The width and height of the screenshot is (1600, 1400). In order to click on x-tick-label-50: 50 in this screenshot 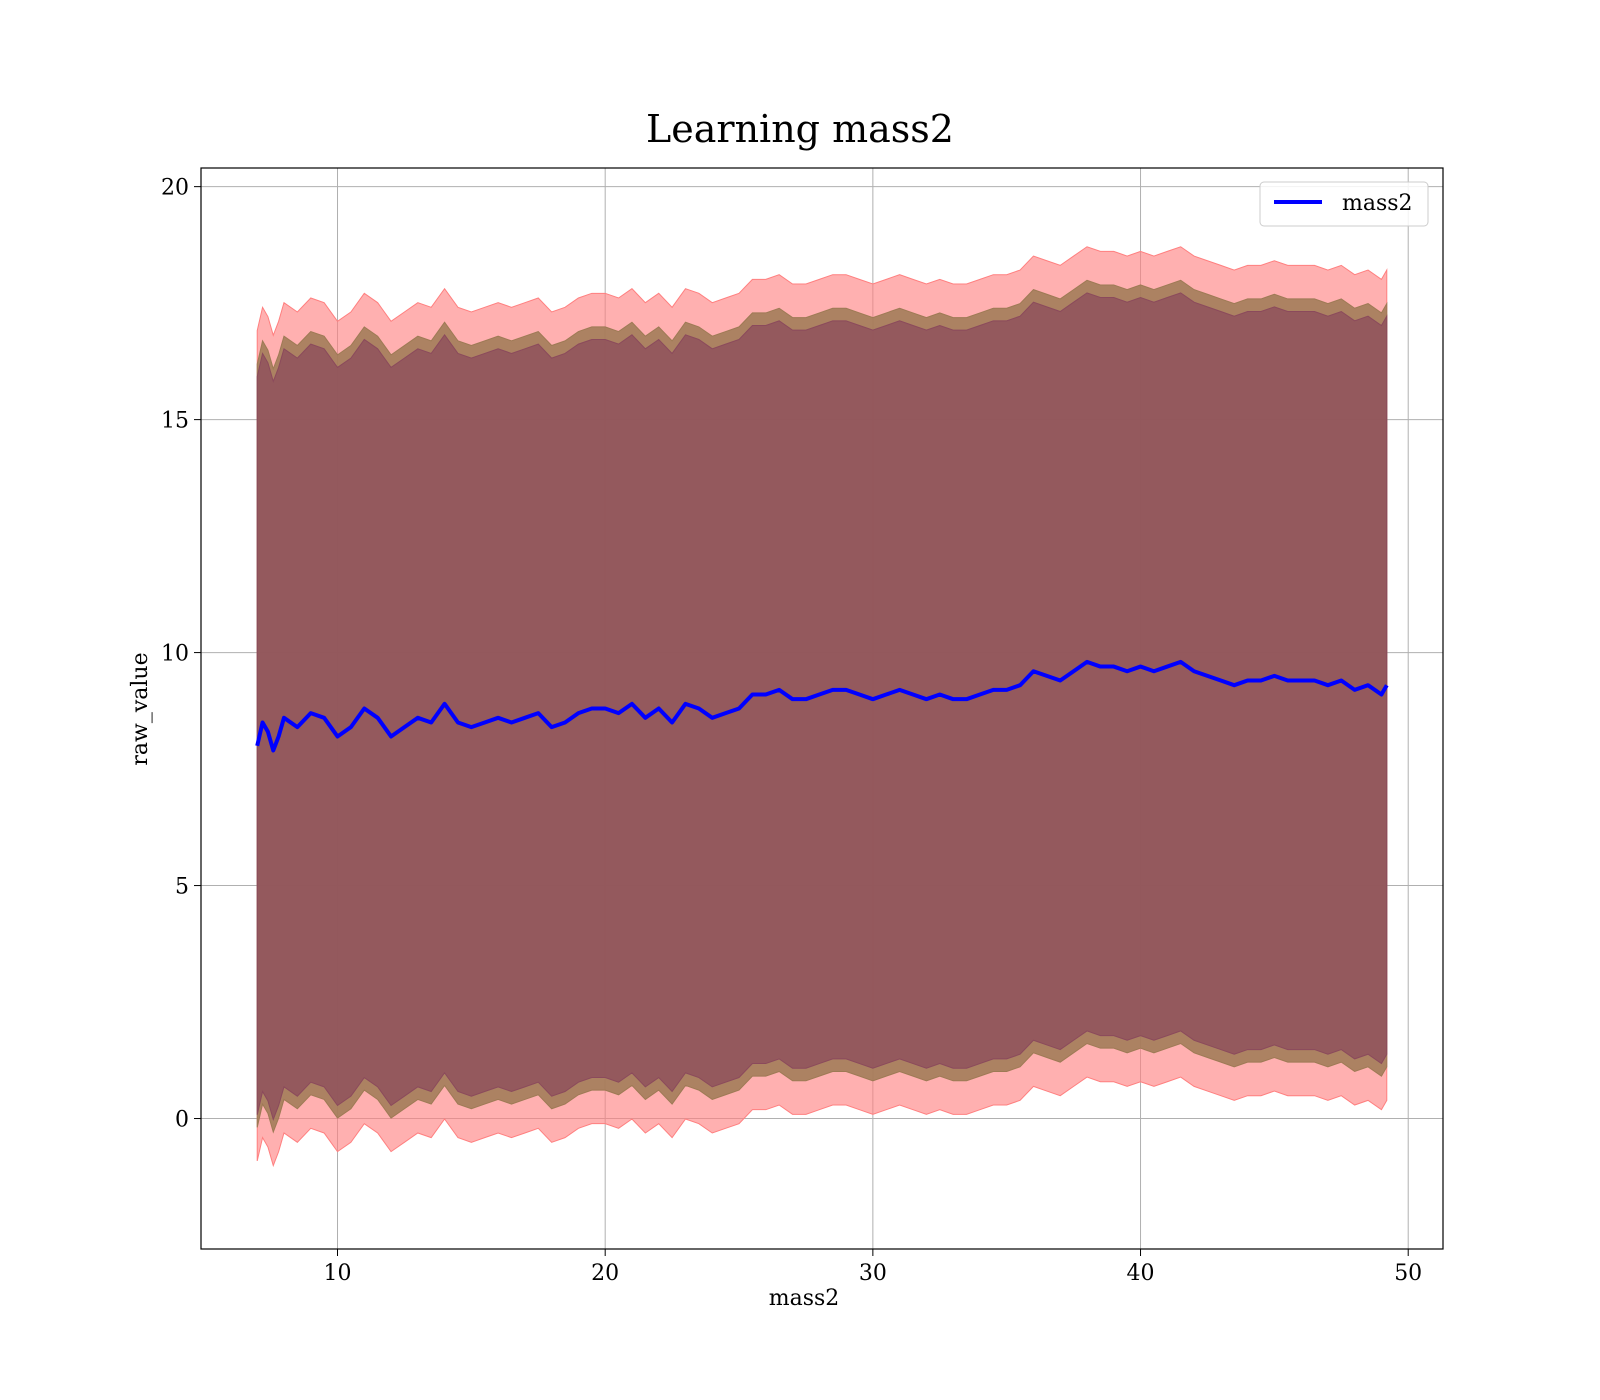, I will do `click(1408, 1273)`.